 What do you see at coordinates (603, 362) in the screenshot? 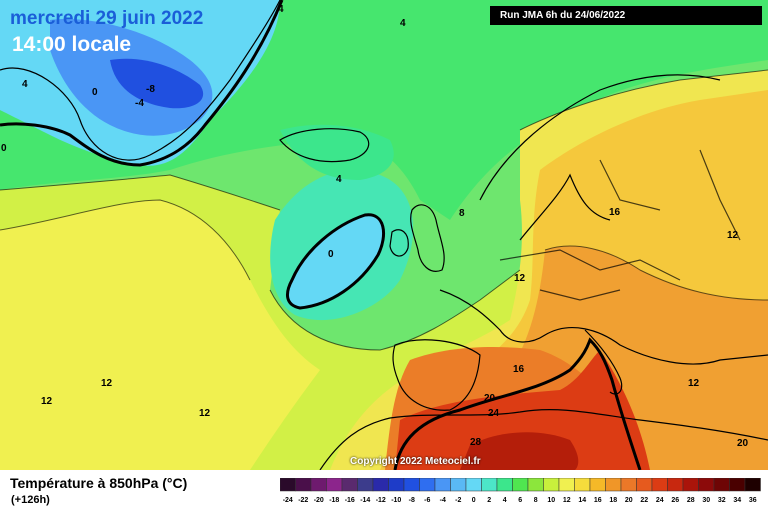
I see `coast-italy` at bounding box center [603, 362].